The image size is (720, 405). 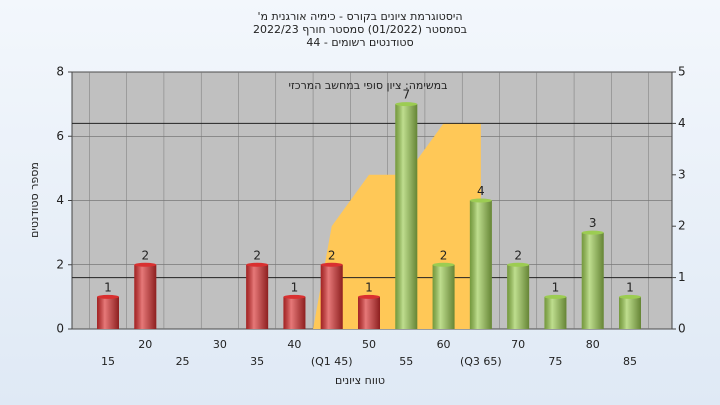 What do you see at coordinates (367, 85) in the screenshot?
I see `annotation: במשימה: ציון סופי במחשב המרכזי` at bounding box center [367, 85].